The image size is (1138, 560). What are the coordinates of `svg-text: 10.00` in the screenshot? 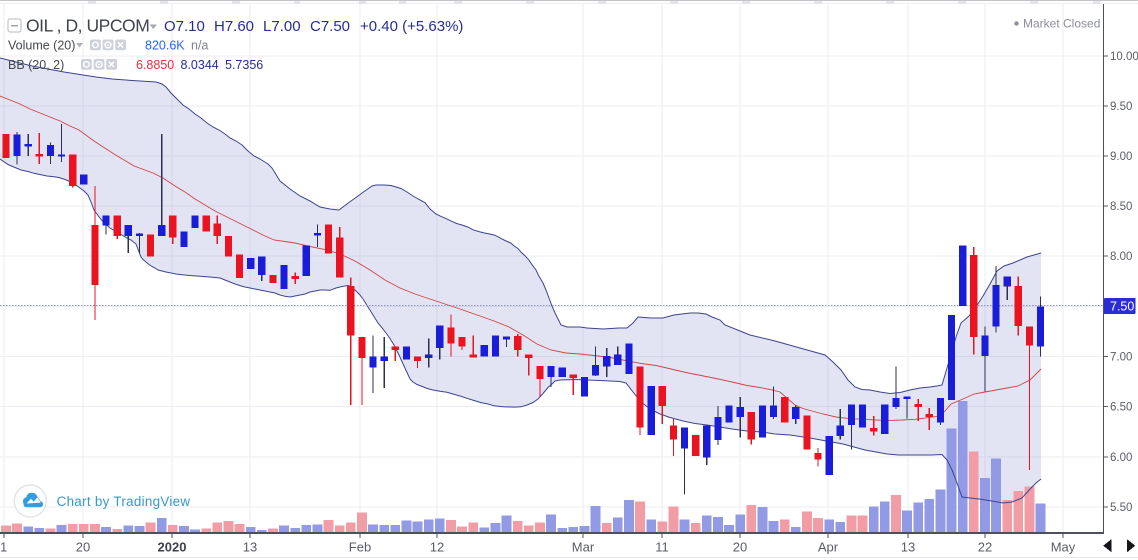 It's located at (1124, 57).